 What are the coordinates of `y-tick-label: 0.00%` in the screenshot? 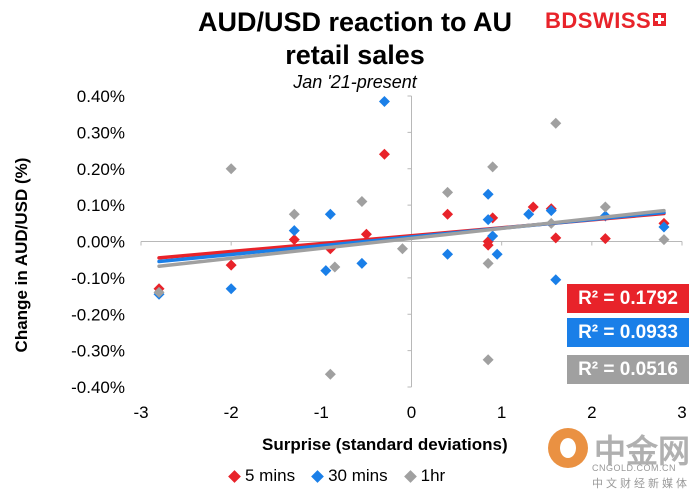 It's located at (101, 242).